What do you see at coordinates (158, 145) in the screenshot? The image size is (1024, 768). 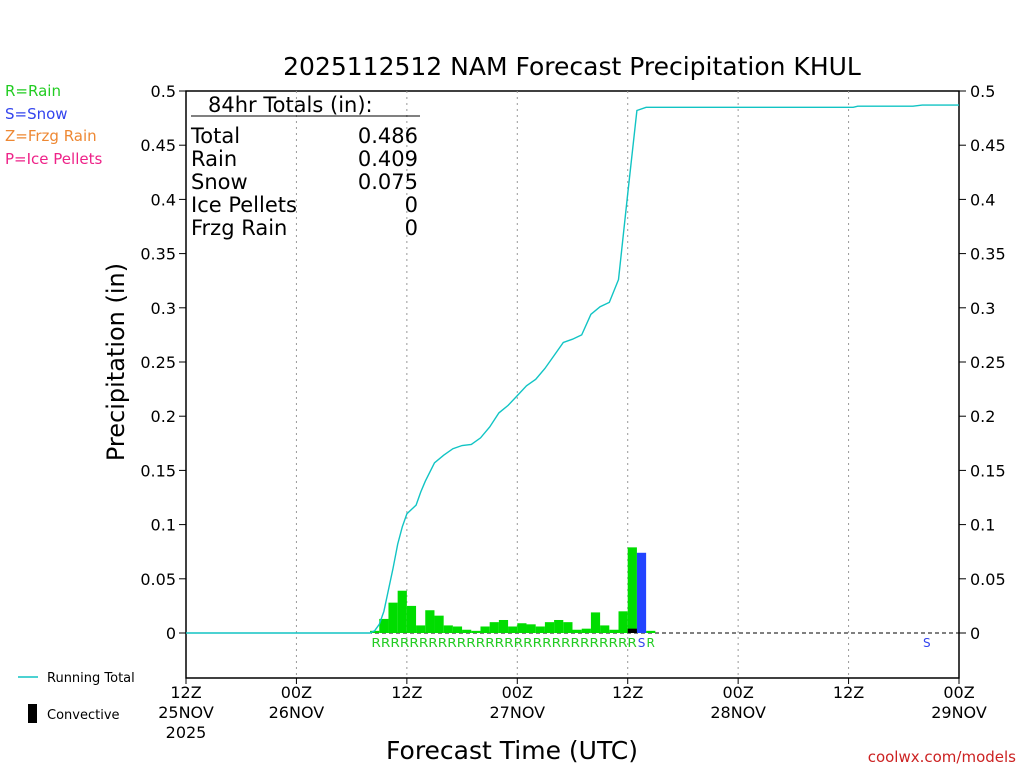 I see `y-tick-label-left: 0.45` at bounding box center [158, 145].